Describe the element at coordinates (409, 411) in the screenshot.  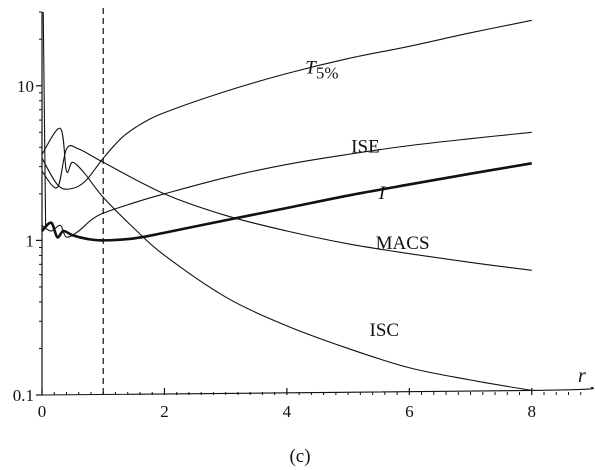
I see `x-tick-label: 6` at that location.